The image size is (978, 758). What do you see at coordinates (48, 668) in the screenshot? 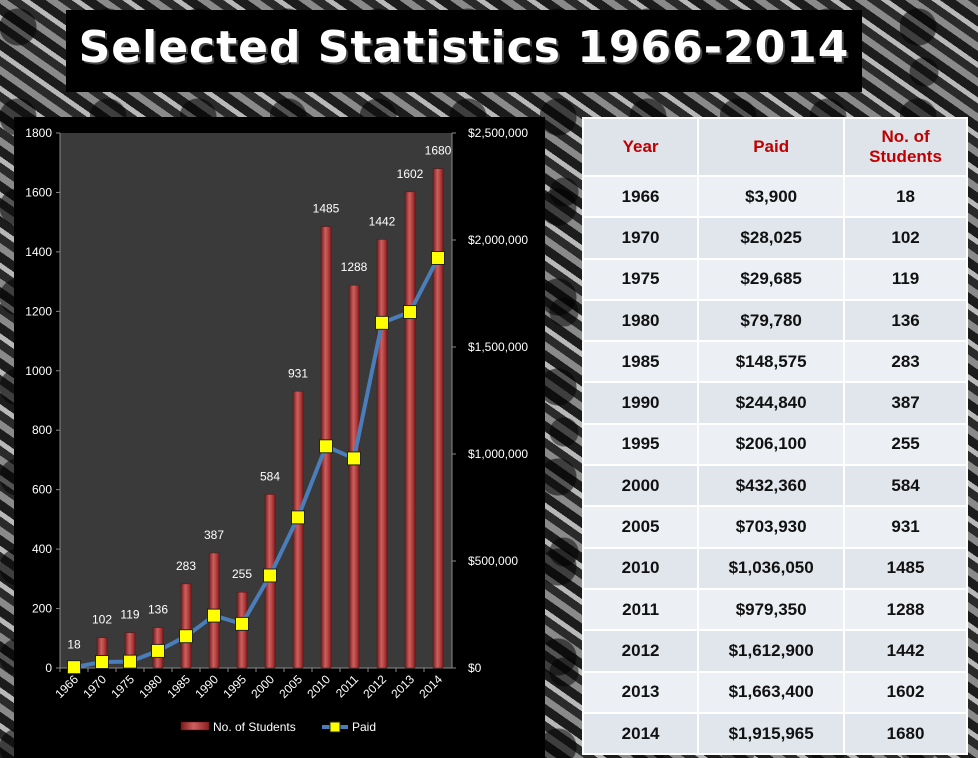
I see `y-left-tick-label: 0` at bounding box center [48, 668].